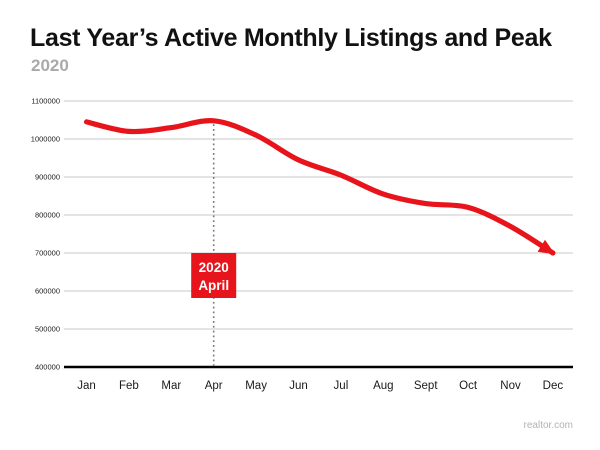 The image size is (600, 450). I want to click on x-axis-label: Sept, so click(426, 386).